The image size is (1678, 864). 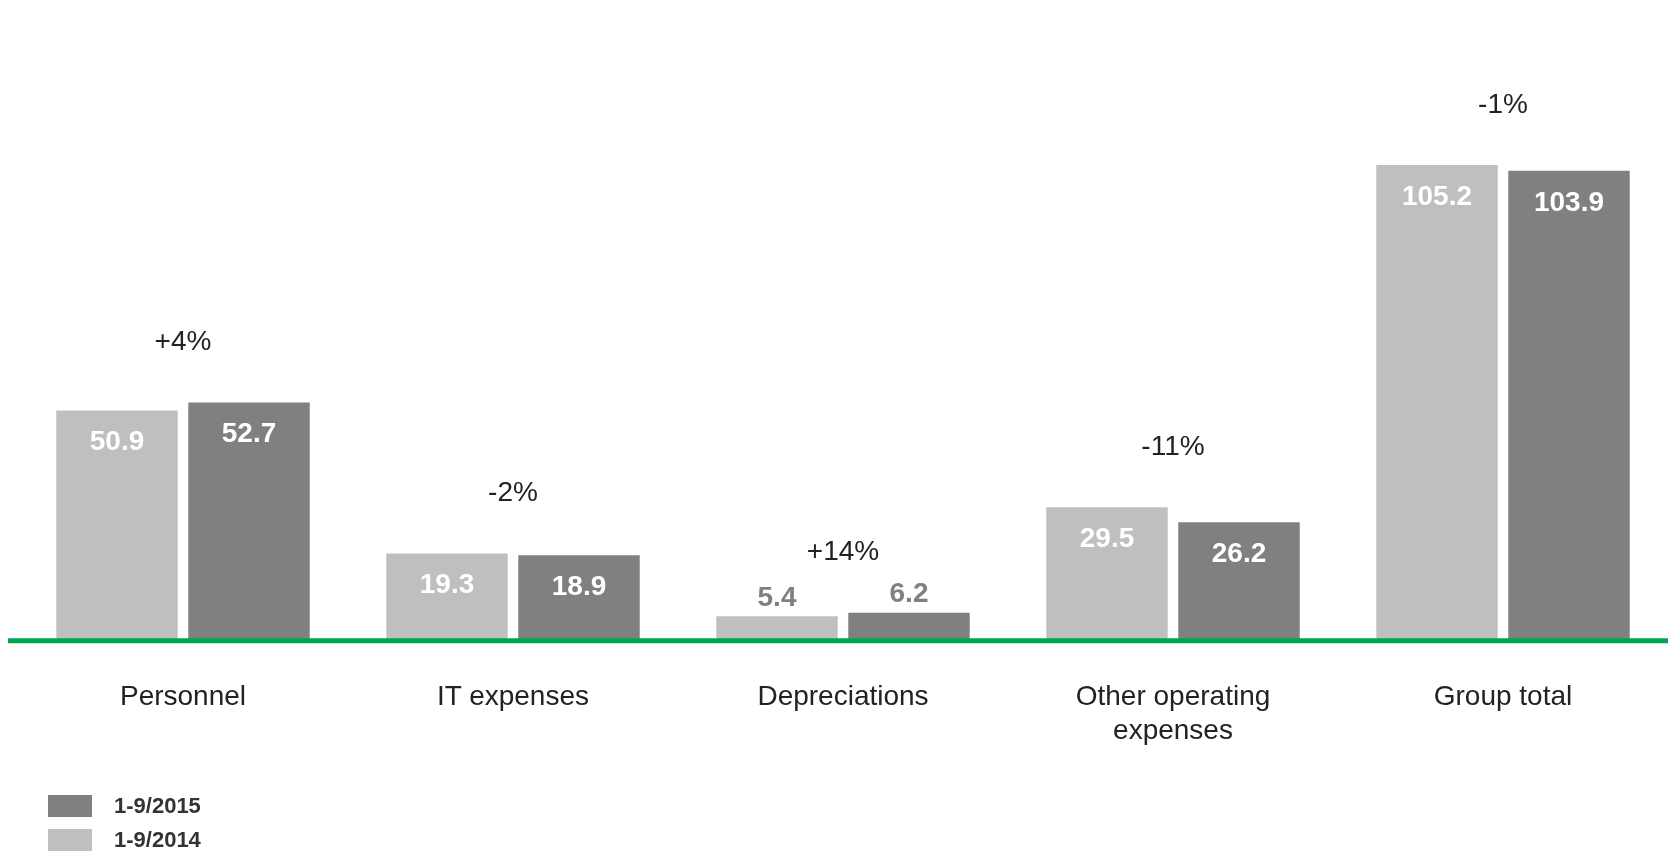 What do you see at coordinates (183, 341) in the screenshot?
I see `annotation: +4%` at bounding box center [183, 341].